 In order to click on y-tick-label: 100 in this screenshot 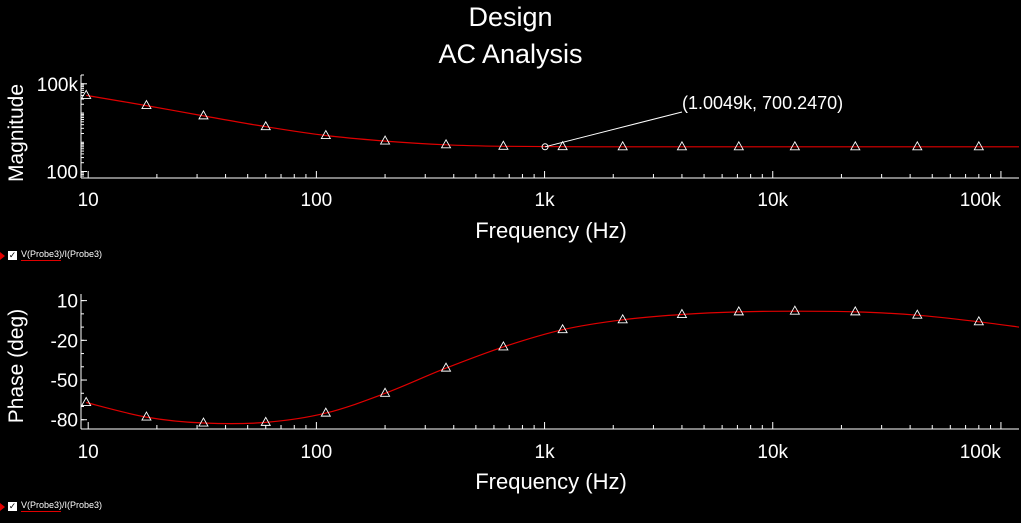, I will do `click(62, 173)`.